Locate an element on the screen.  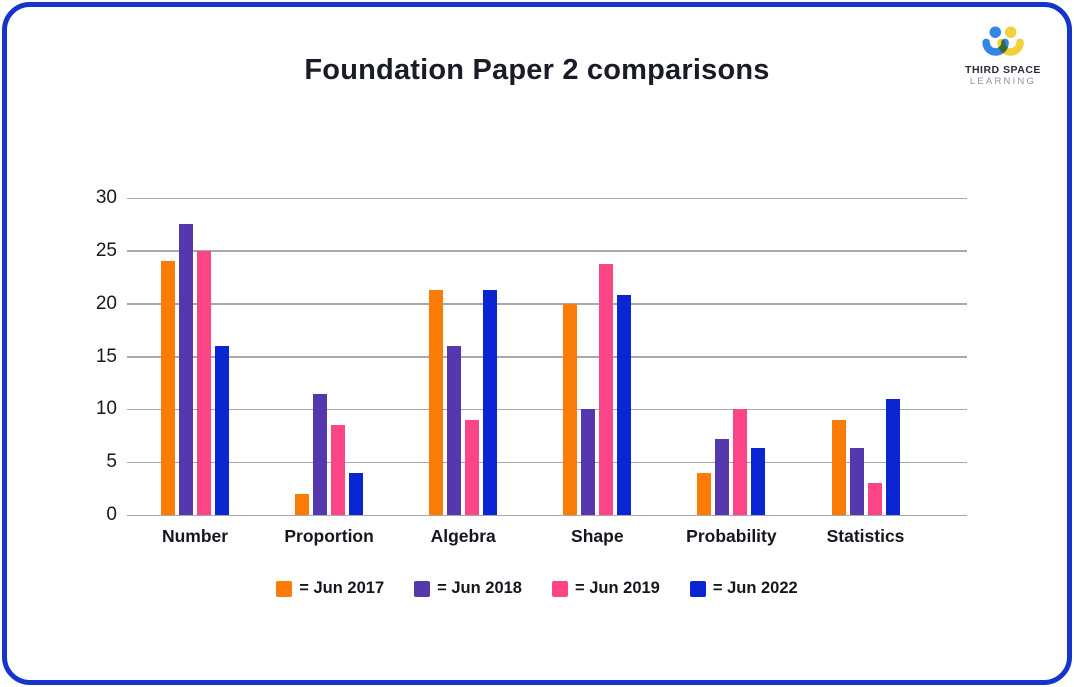
bar-group-algebra is located at coordinates (463, 356).